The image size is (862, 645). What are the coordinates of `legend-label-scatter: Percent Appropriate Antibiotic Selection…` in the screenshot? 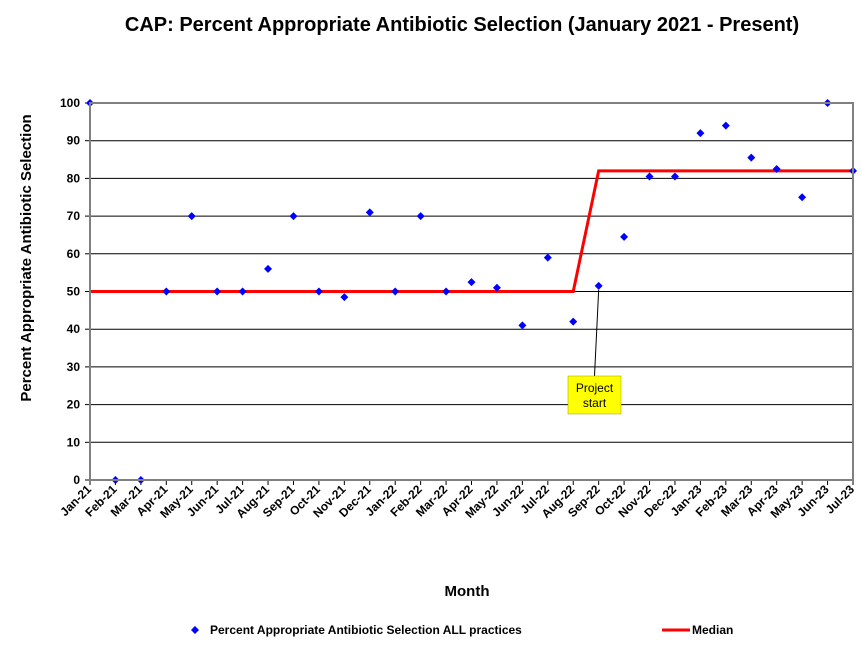 It's located at (366, 630).